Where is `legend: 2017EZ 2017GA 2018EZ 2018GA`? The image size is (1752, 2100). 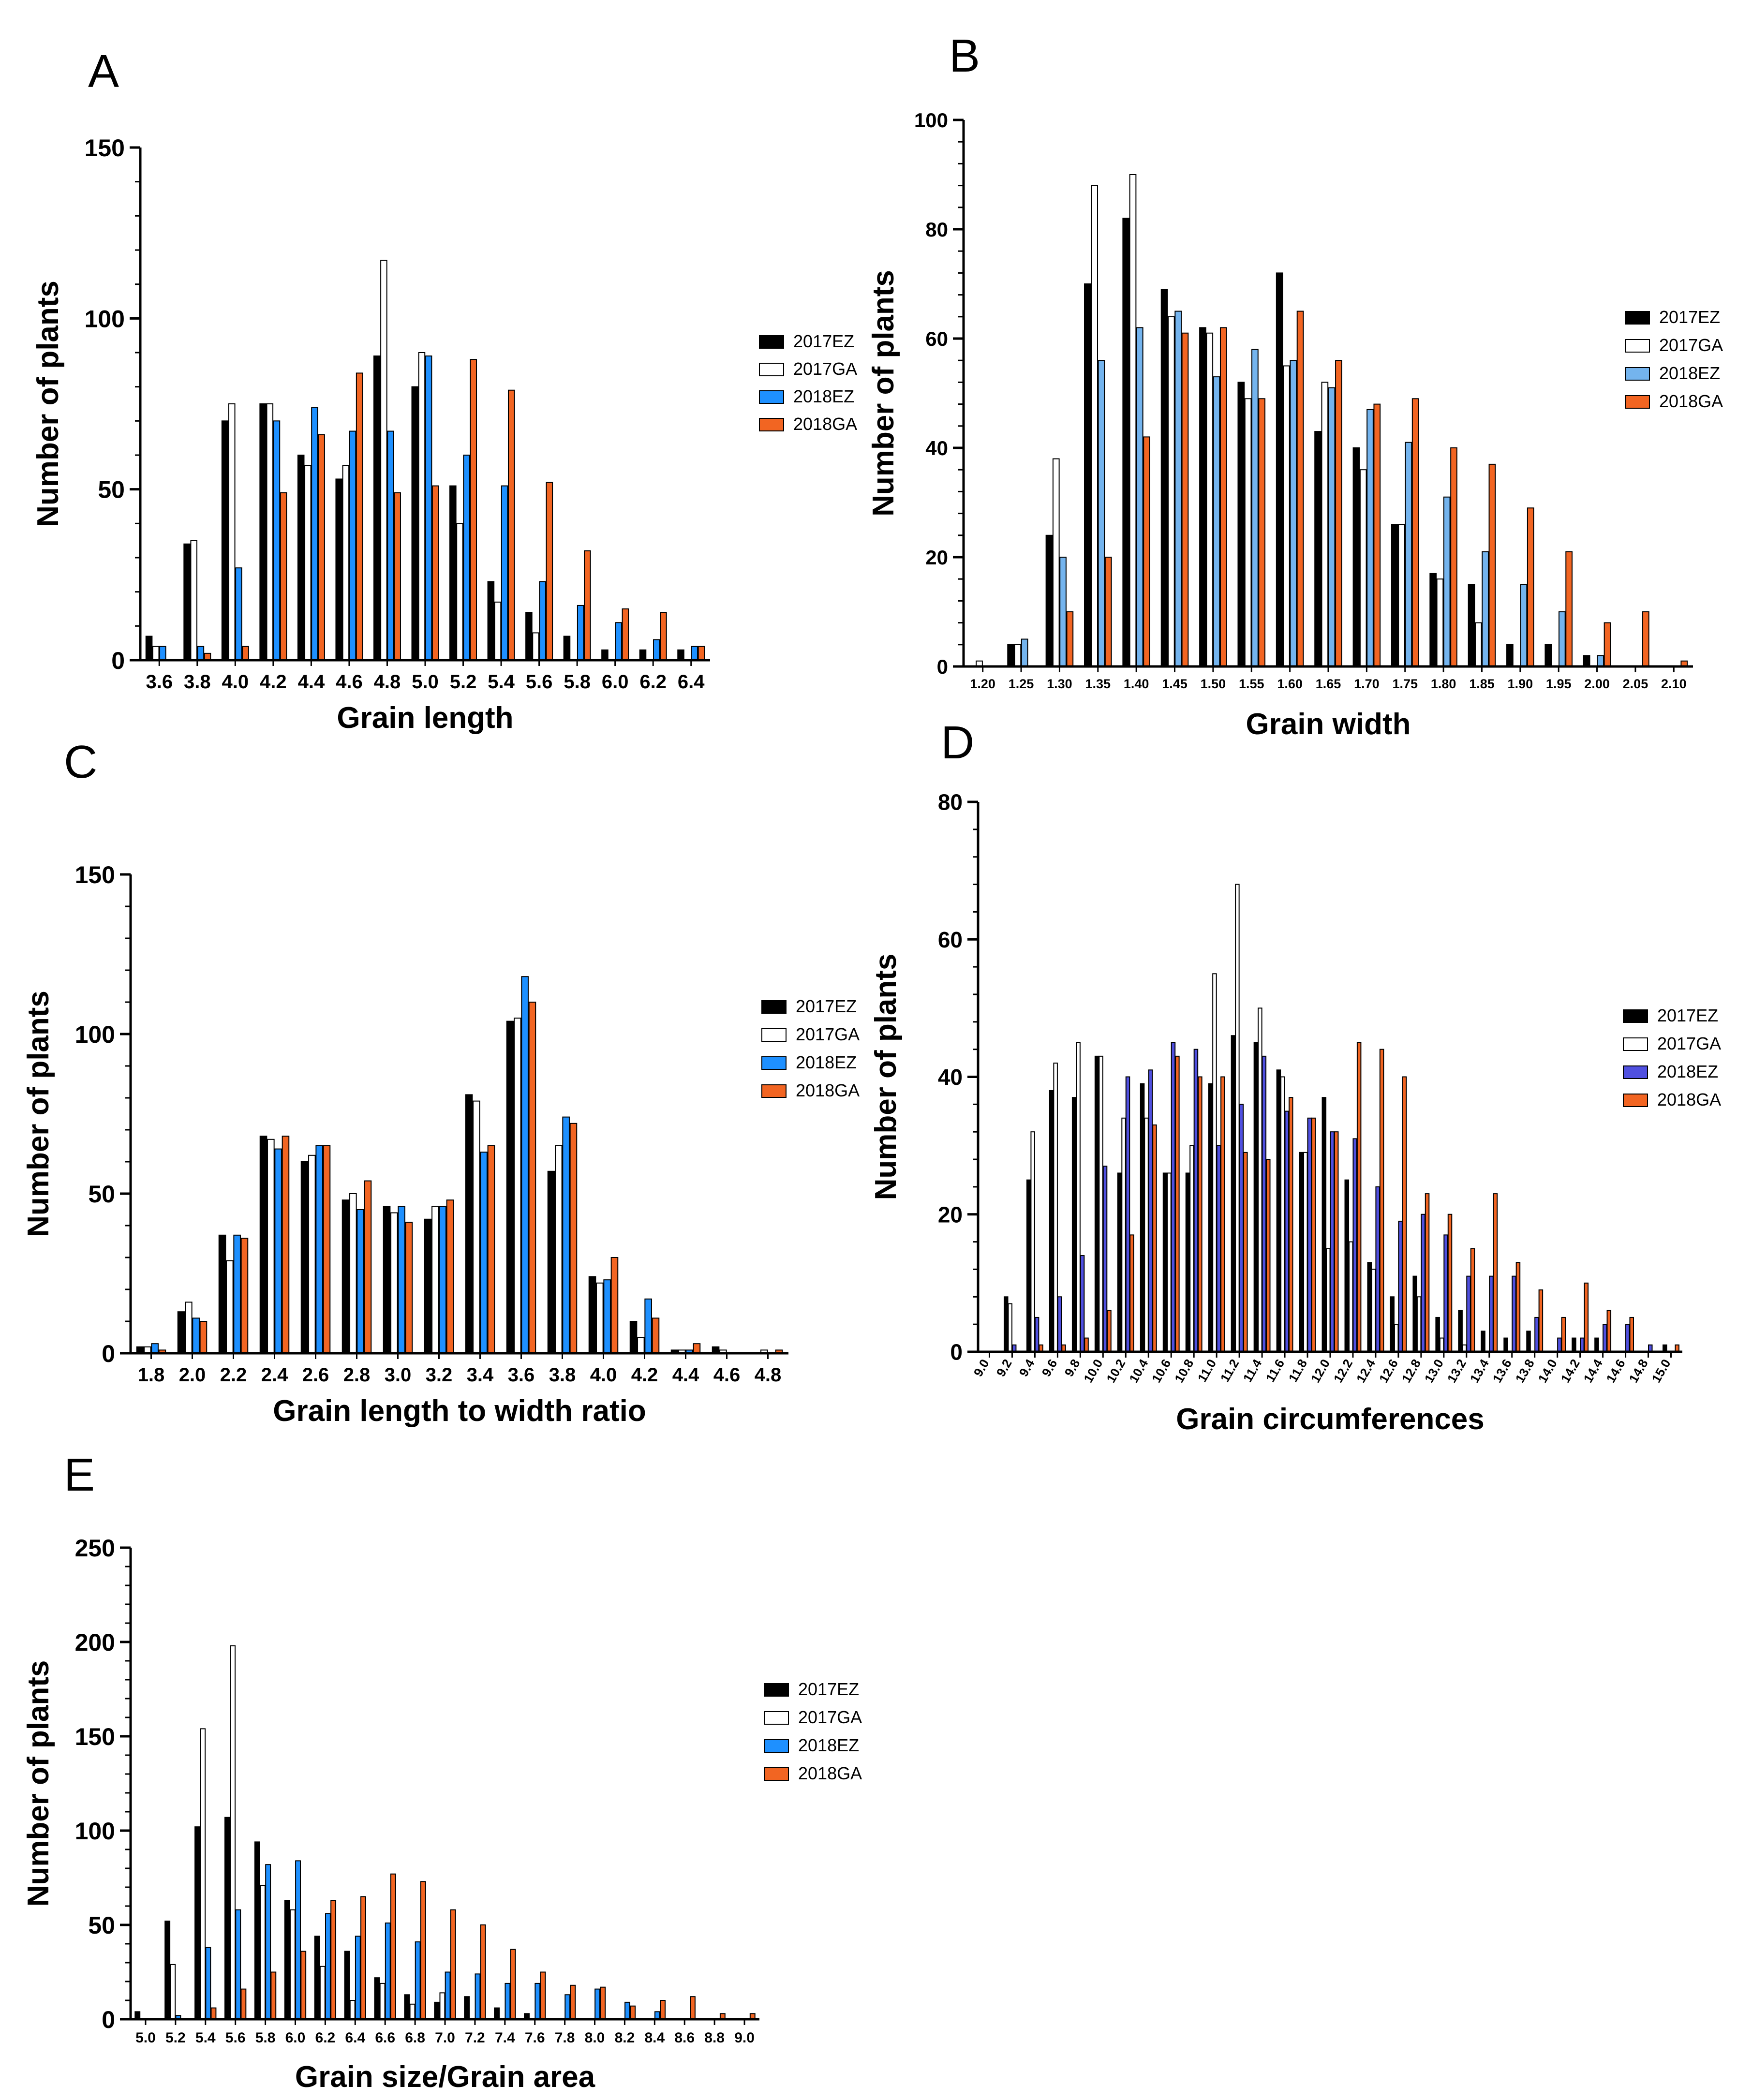
legend: 2017EZ 2017GA 2018EZ 2018GA is located at coordinates (808, 382).